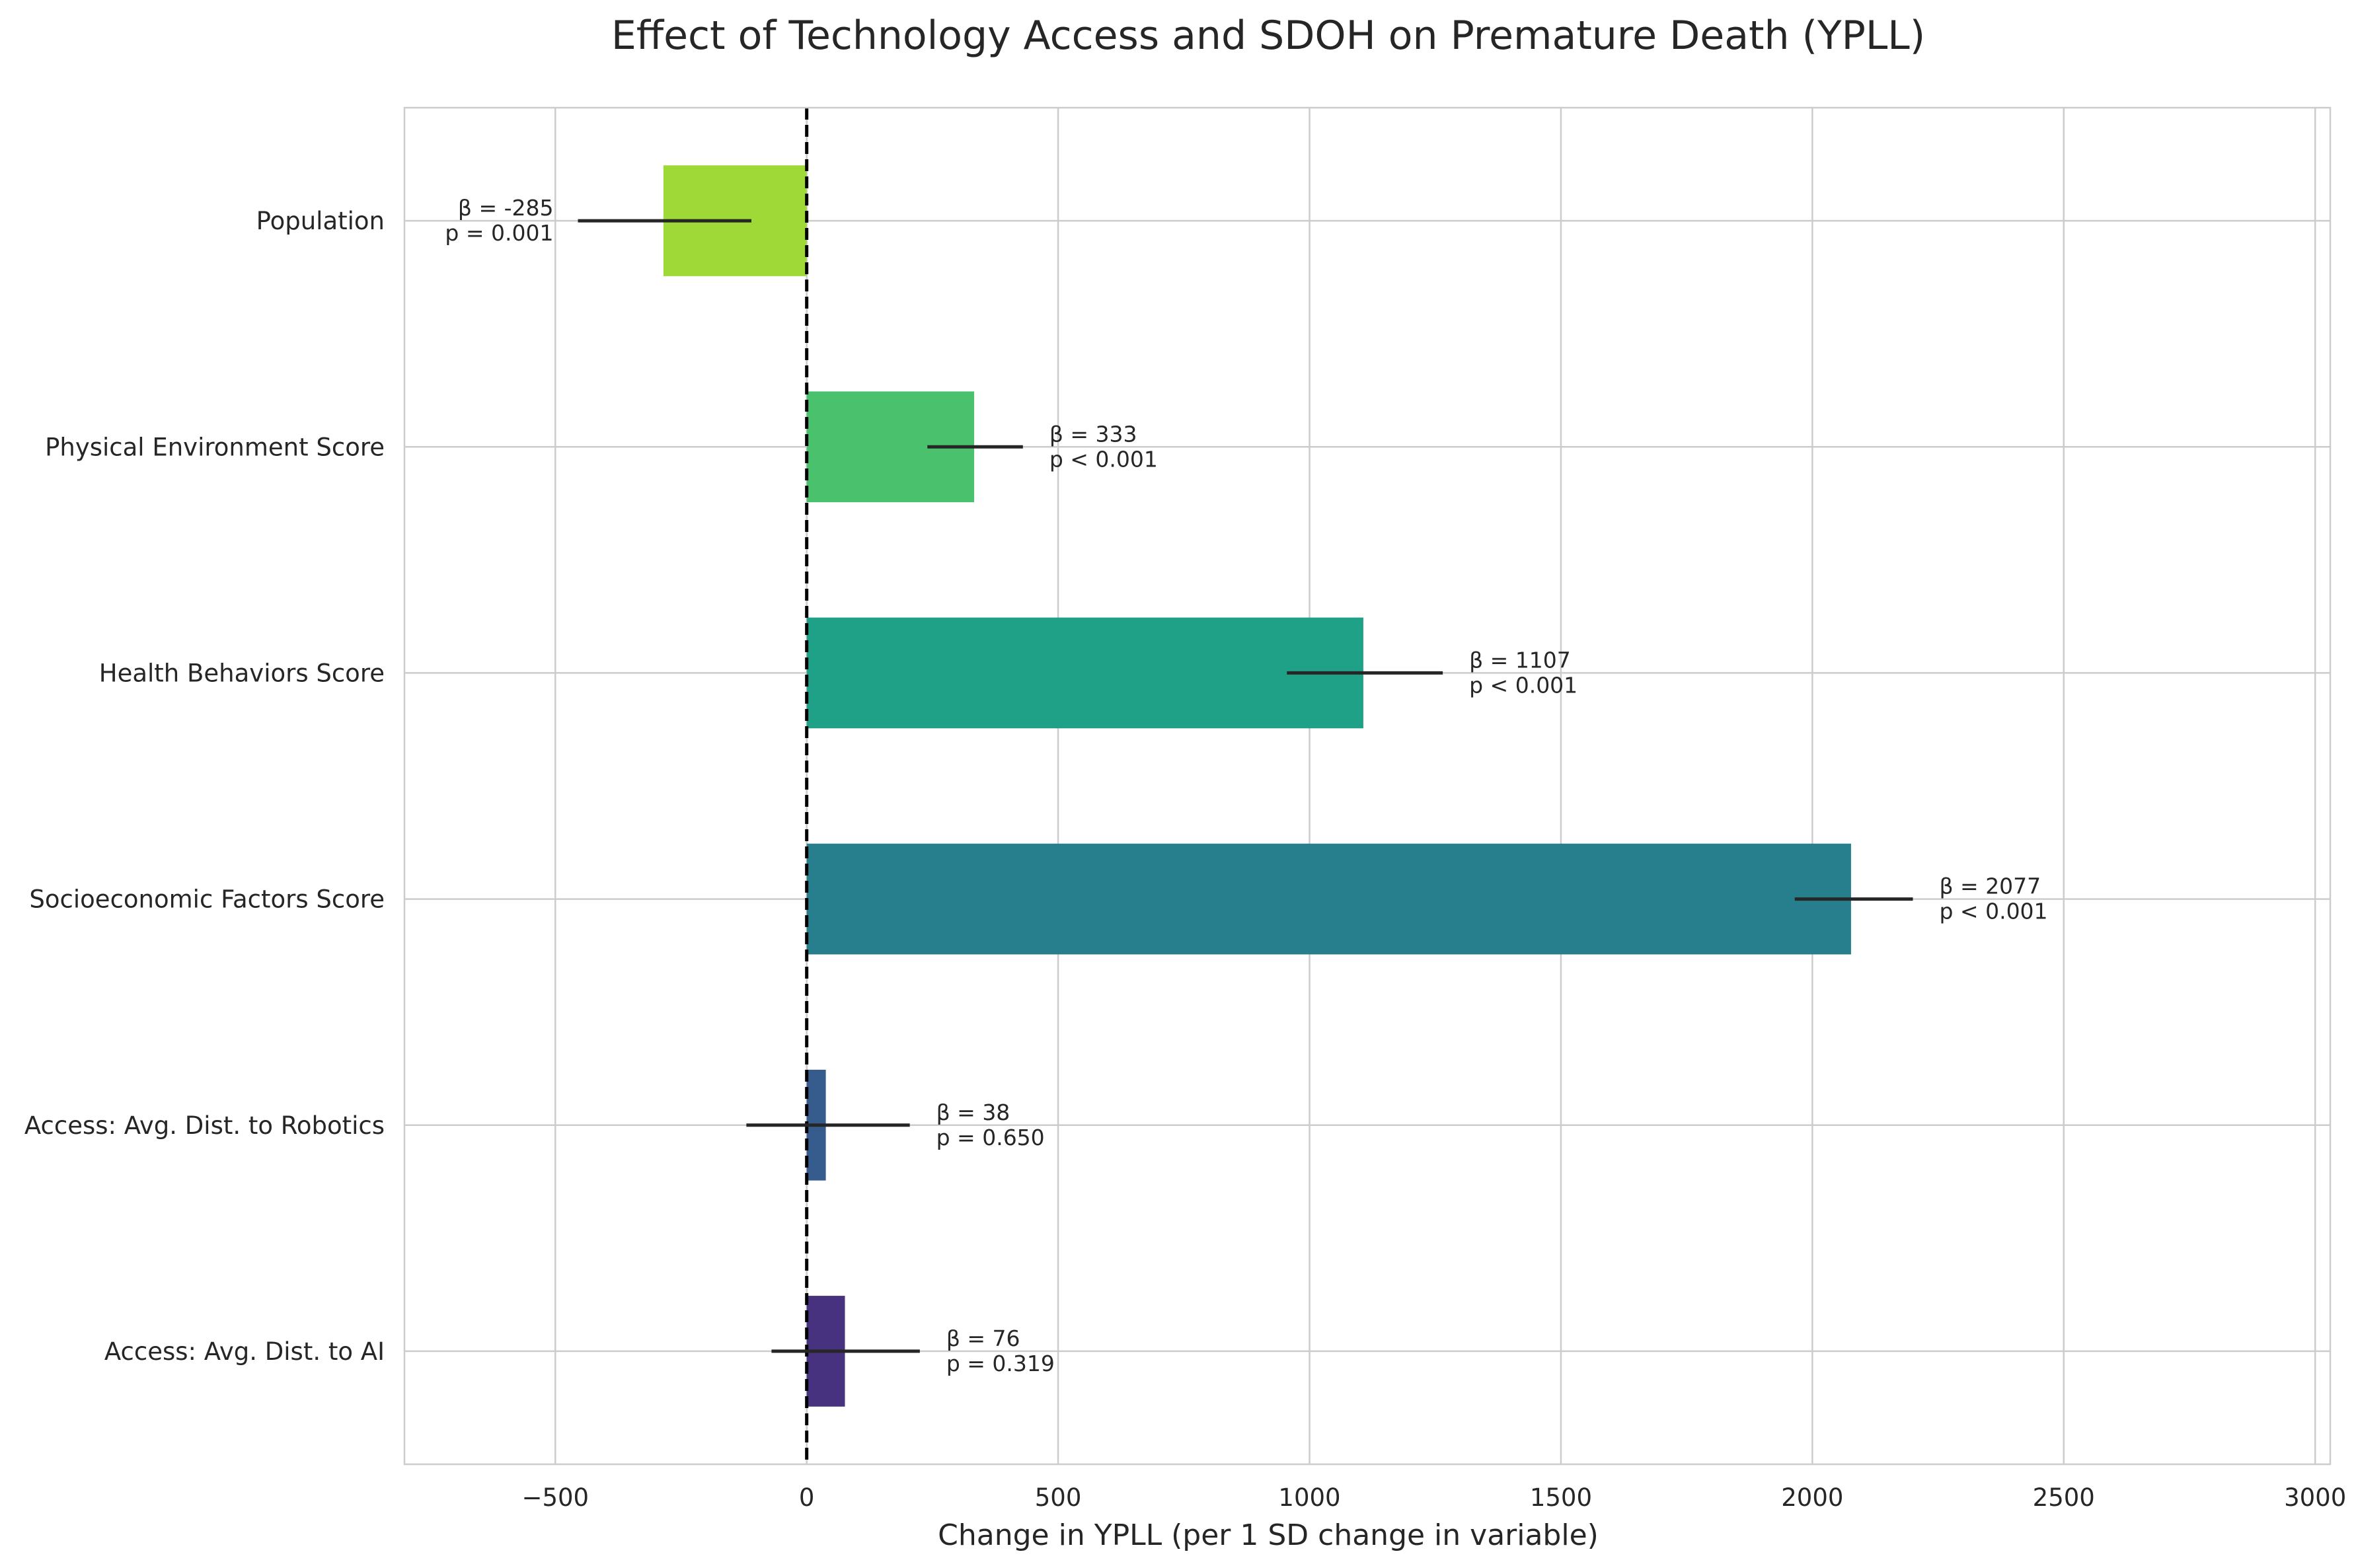  Describe the element at coordinates (207, 899) in the screenshot. I see `y-tick-label: Socioeconomic Factors Score` at that location.